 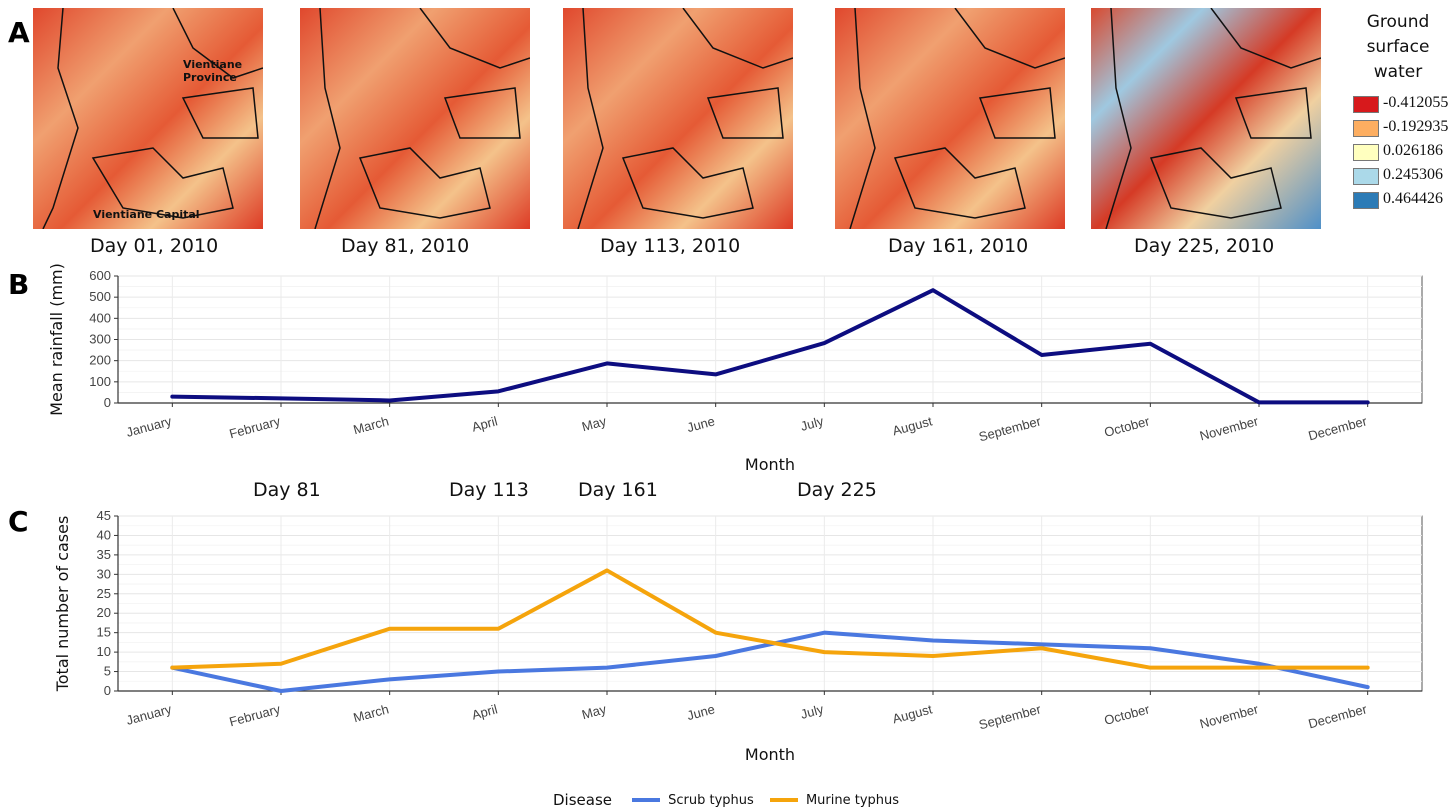 What do you see at coordinates (837, 490) in the screenshot?
I see `day-label-225: Day 225` at bounding box center [837, 490].